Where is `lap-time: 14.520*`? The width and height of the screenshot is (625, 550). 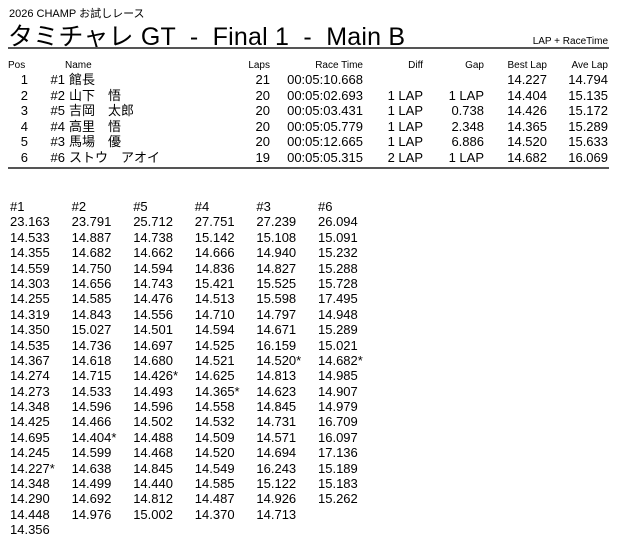 lap-time: 14.520* is located at coordinates (279, 360).